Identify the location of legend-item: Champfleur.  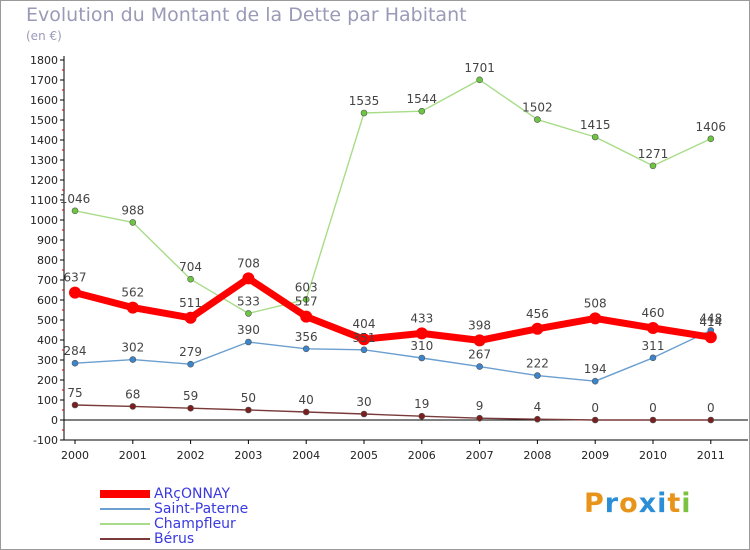
(168, 524).